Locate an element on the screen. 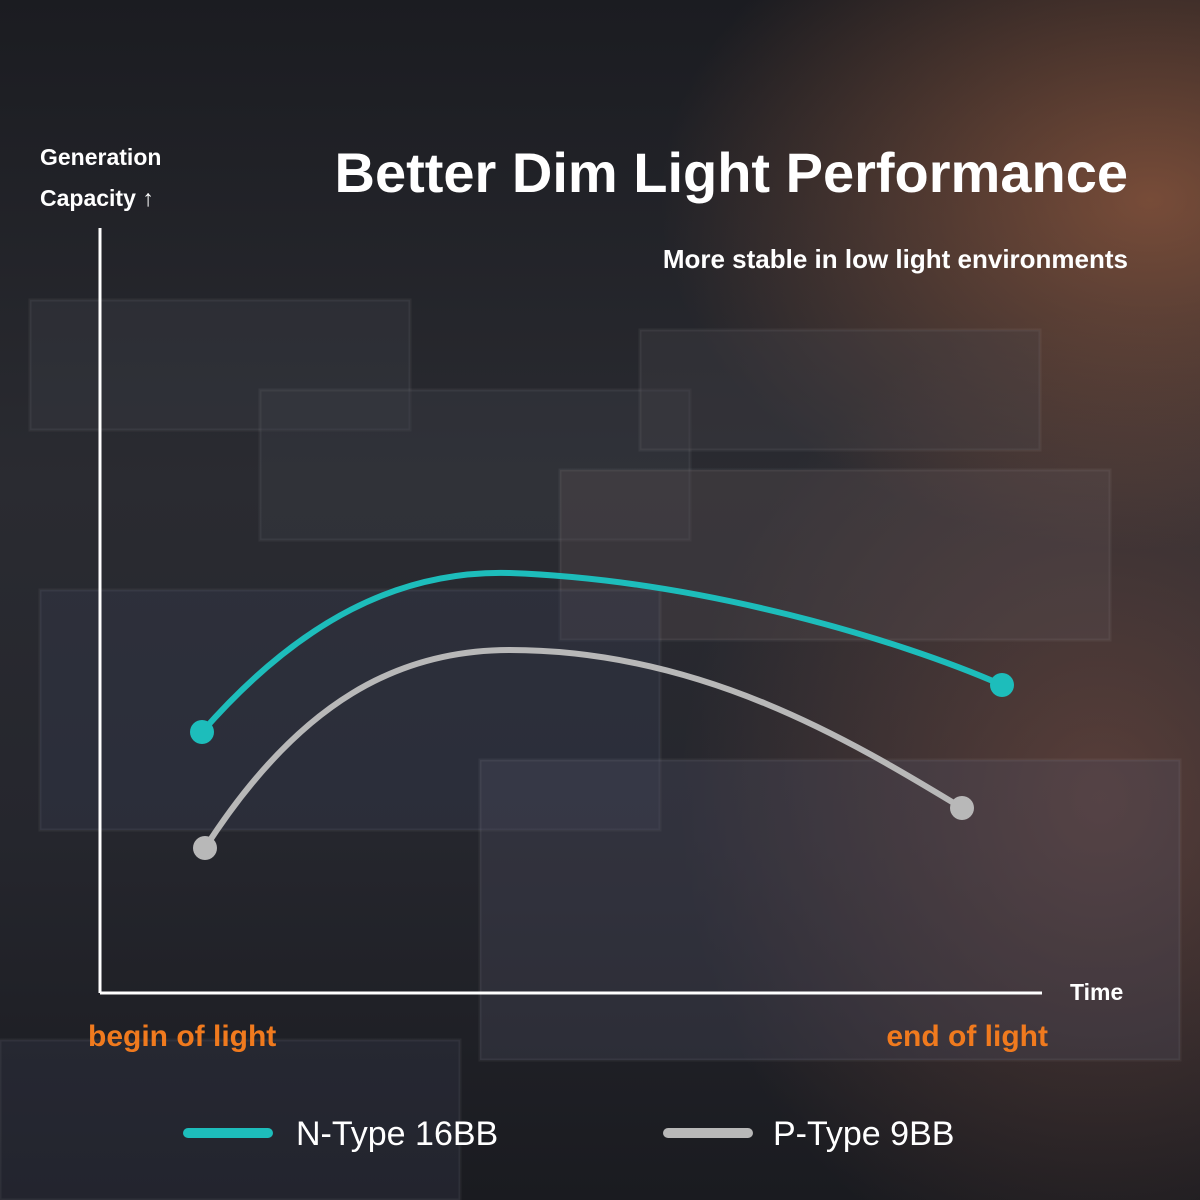 Image resolution: width=1200 pixels, height=1200 pixels. y-axis-label: Capacity ↑ is located at coordinates (97, 198).